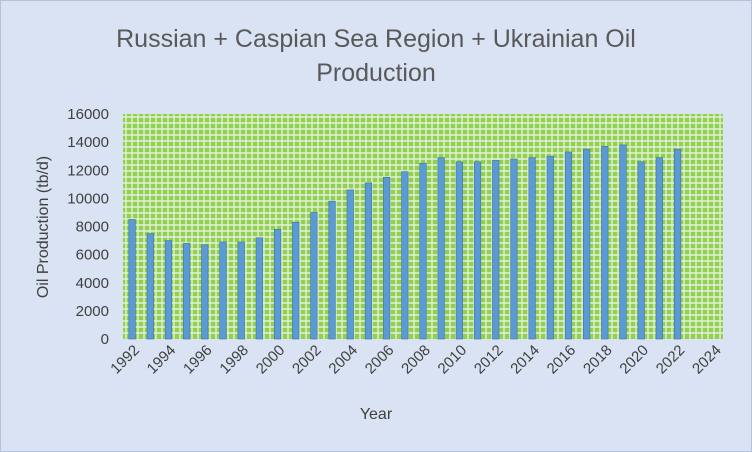  What do you see at coordinates (405, 255) in the screenshot?
I see `bar-2007` at bounding box center [405, 255].